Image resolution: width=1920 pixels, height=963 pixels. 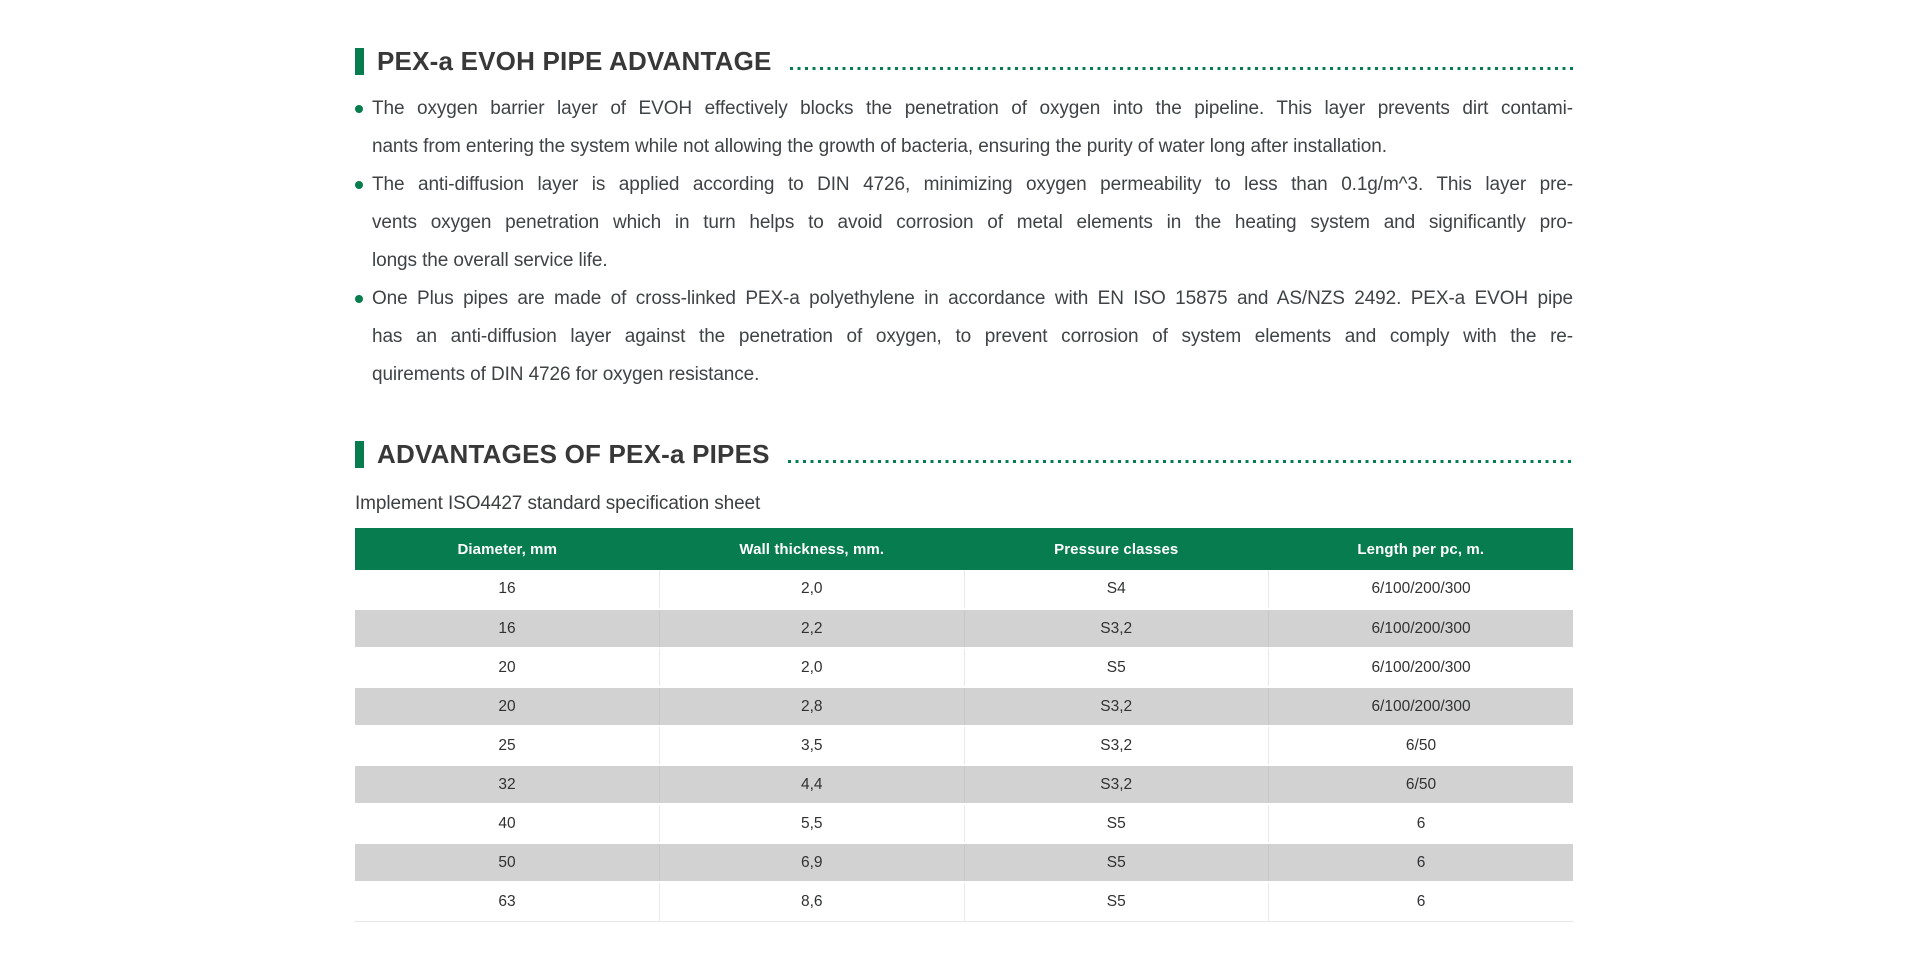 I want to click on table-column-header: Length per pc, m., so click(x=1420, y=549).